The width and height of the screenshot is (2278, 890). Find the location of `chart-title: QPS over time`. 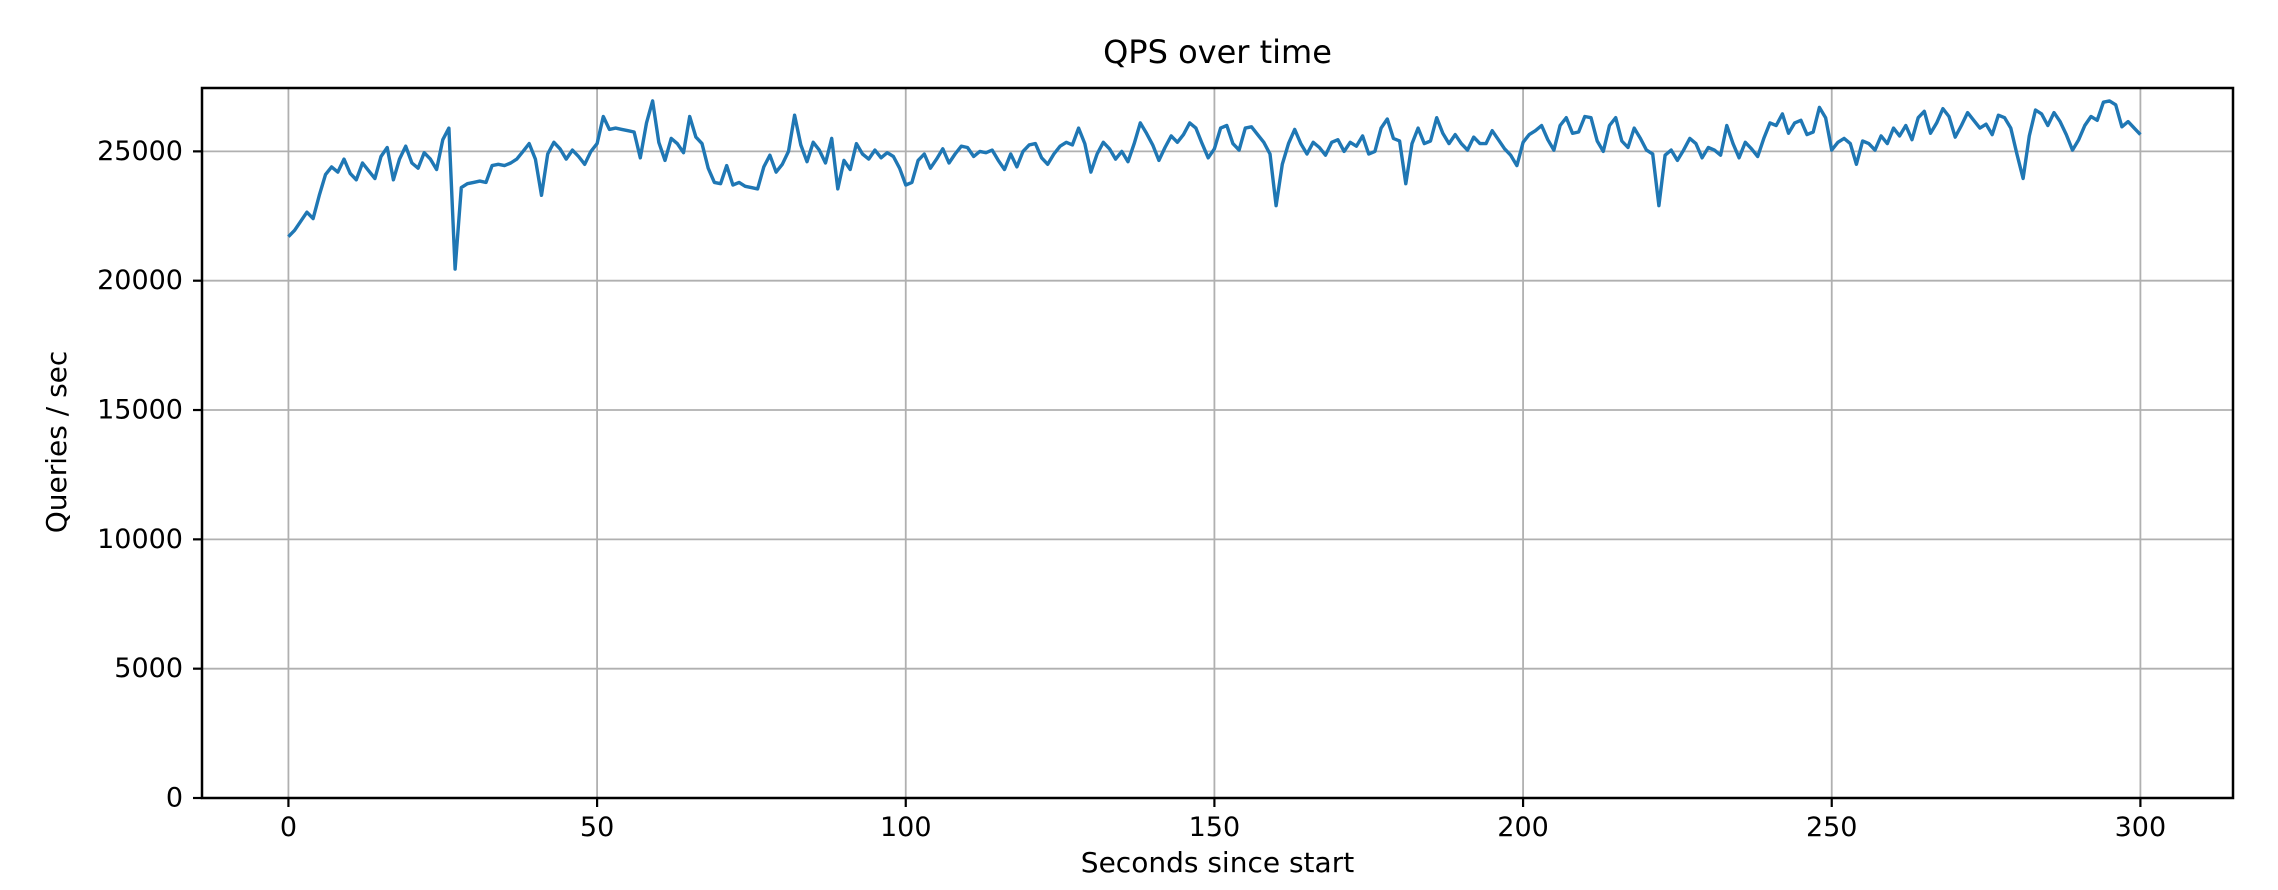

chart-title: QPS over time is located at coordinates (1217, 52).